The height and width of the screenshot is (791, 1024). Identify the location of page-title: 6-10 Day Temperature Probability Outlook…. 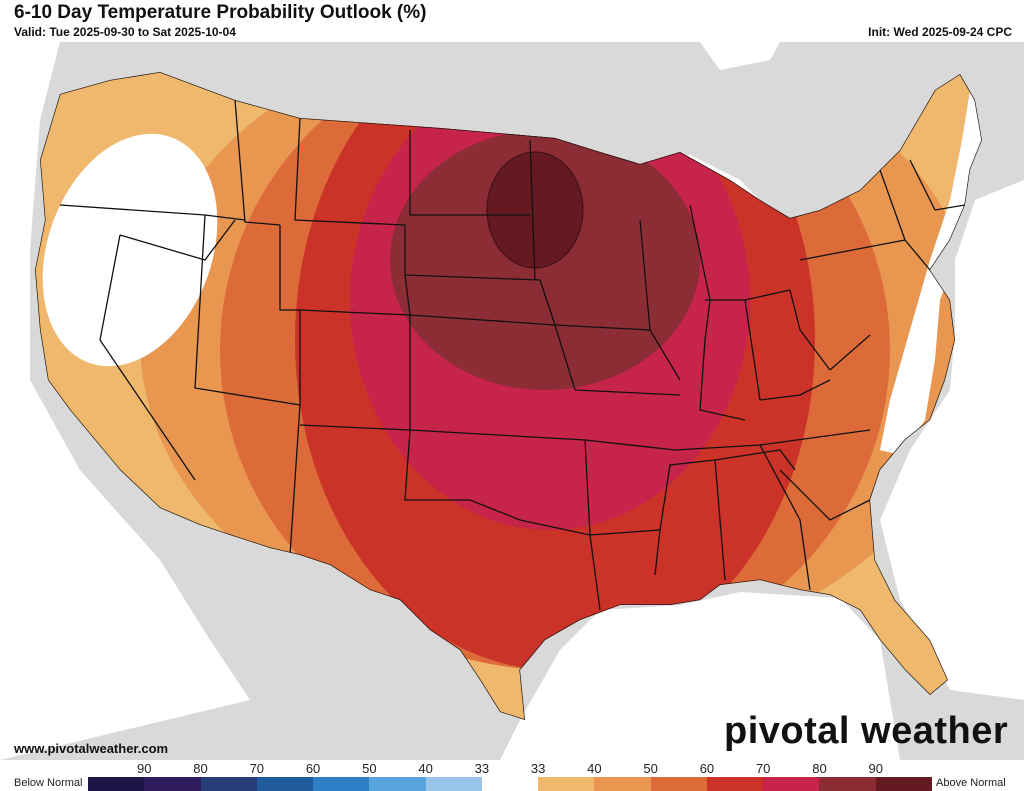
(220, 12).